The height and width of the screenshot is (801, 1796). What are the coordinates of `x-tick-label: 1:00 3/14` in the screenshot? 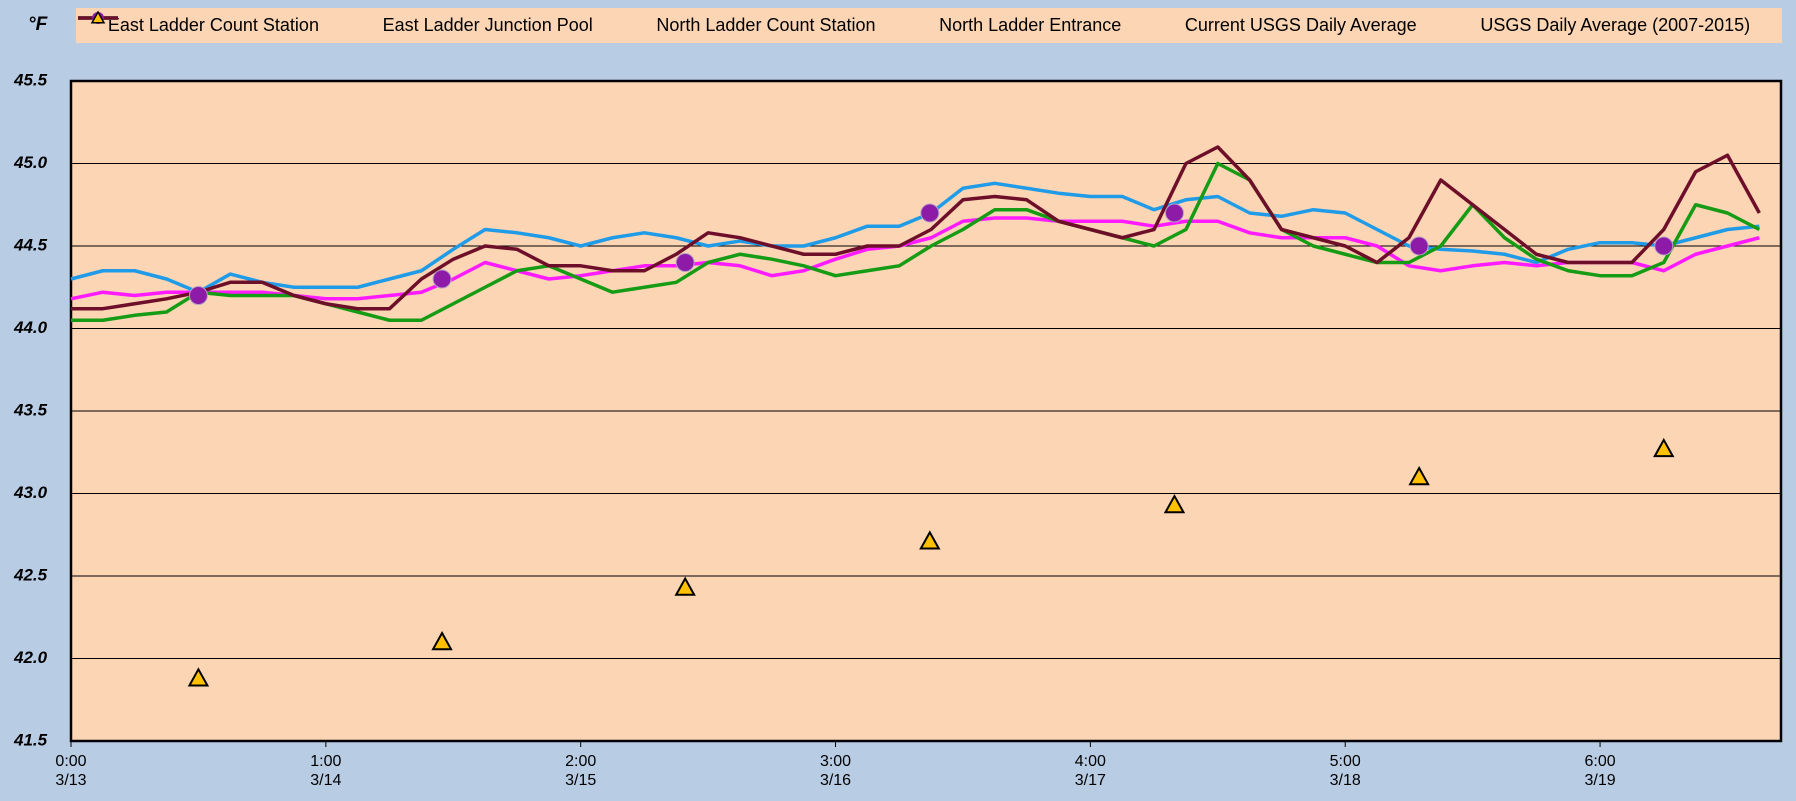 It's located at (326, 771).